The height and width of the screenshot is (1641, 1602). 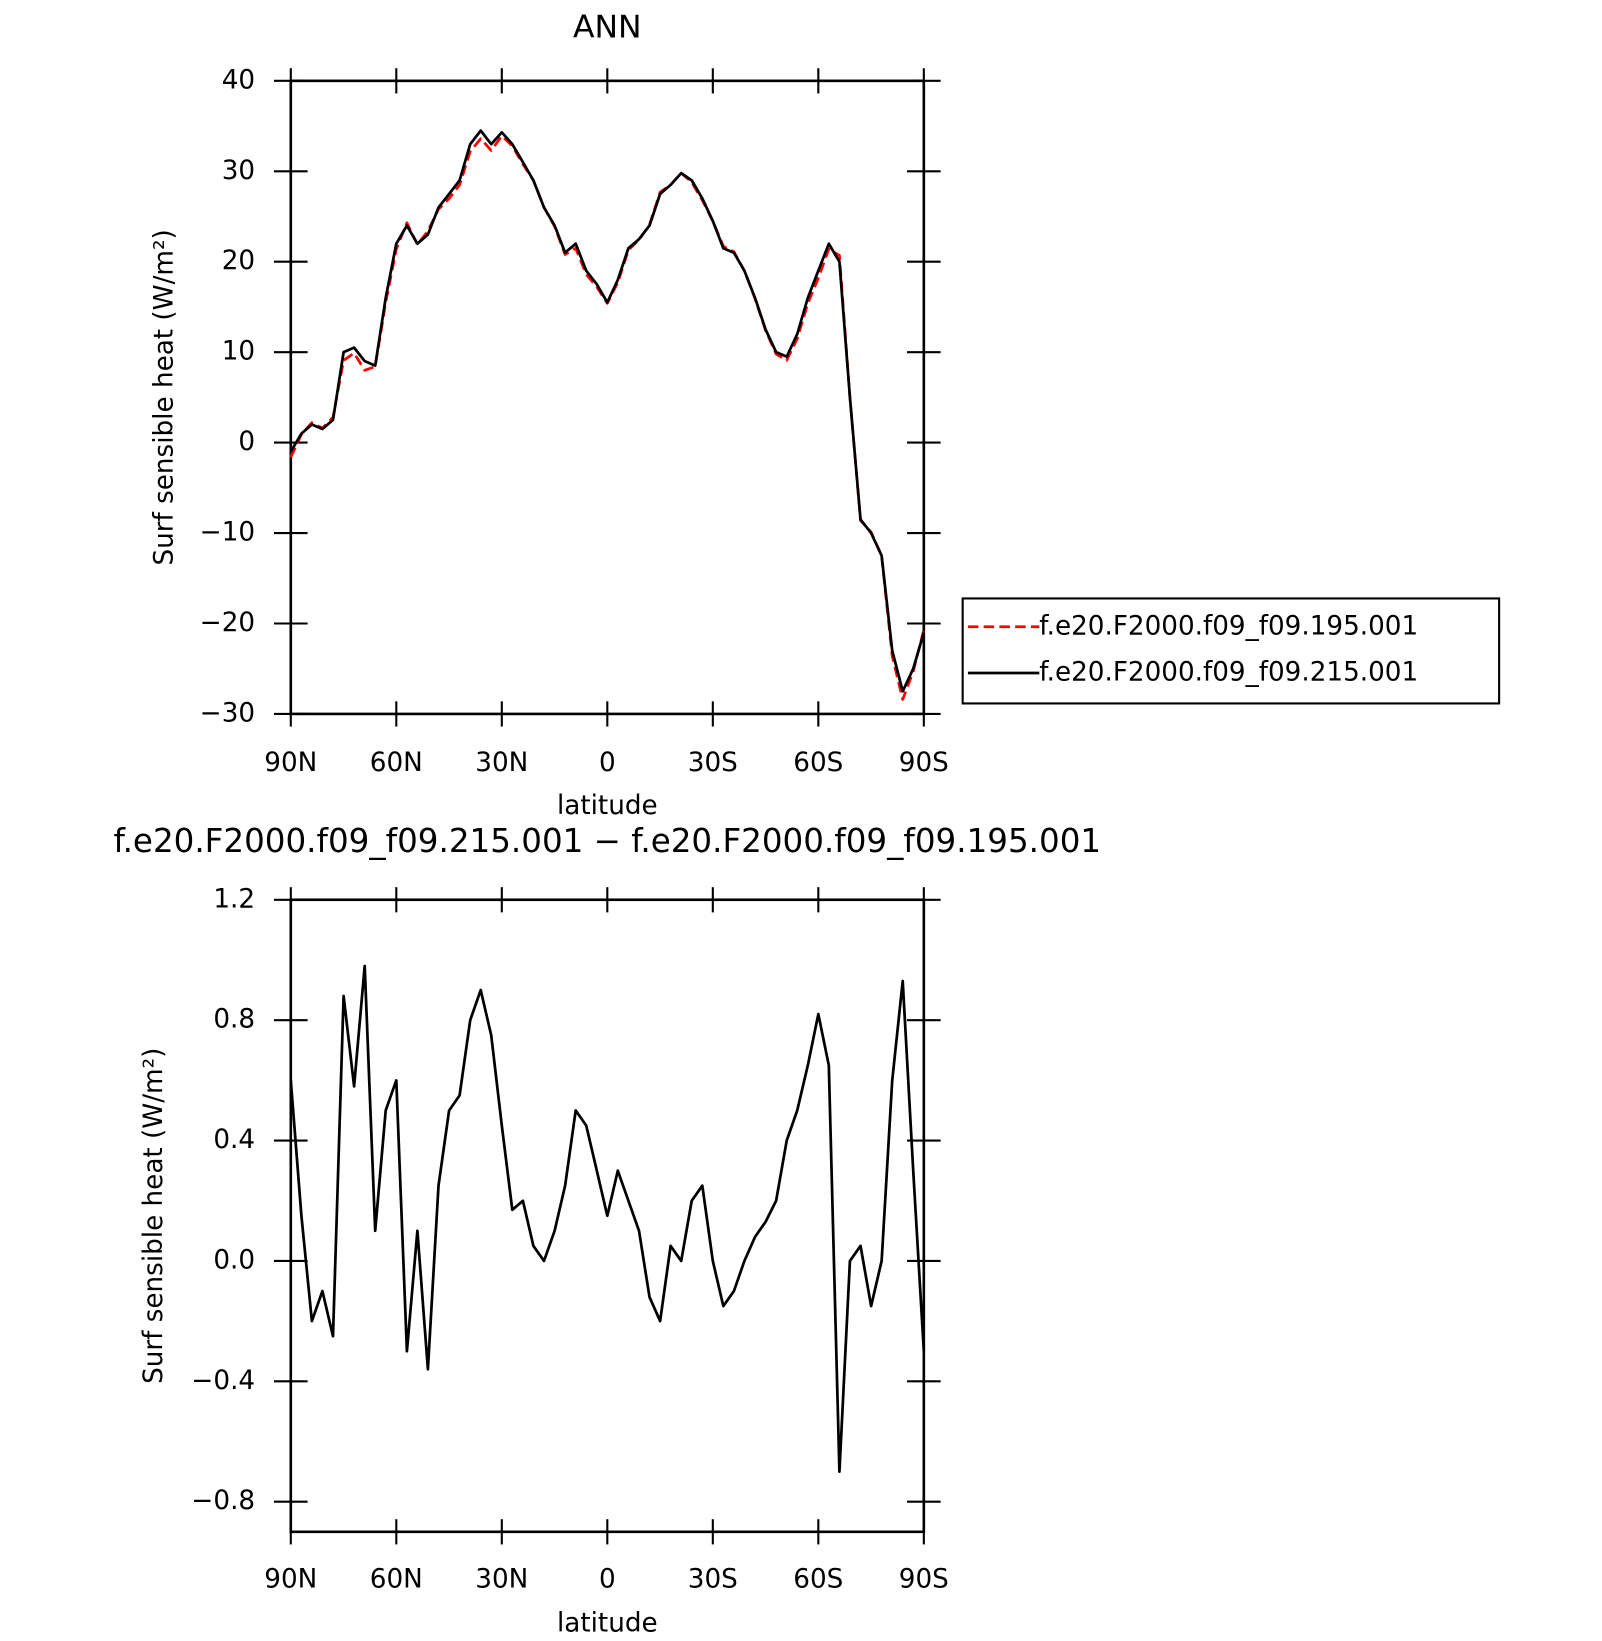 I want to click on y-tick-label: −0.4, so click(x=223, y=1381).